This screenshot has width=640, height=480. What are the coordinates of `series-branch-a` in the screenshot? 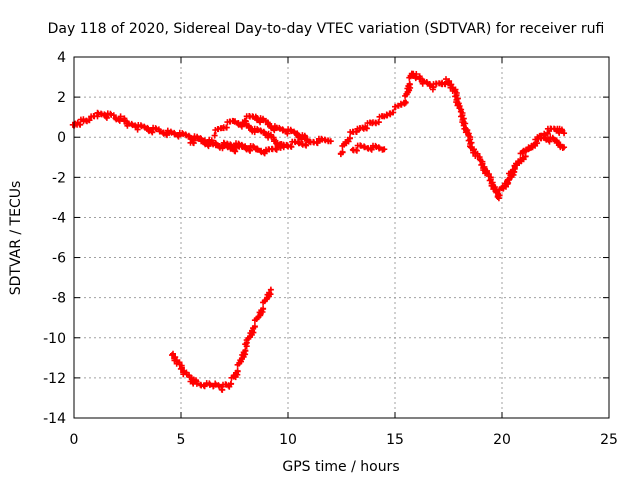 It's located at (249, 134).